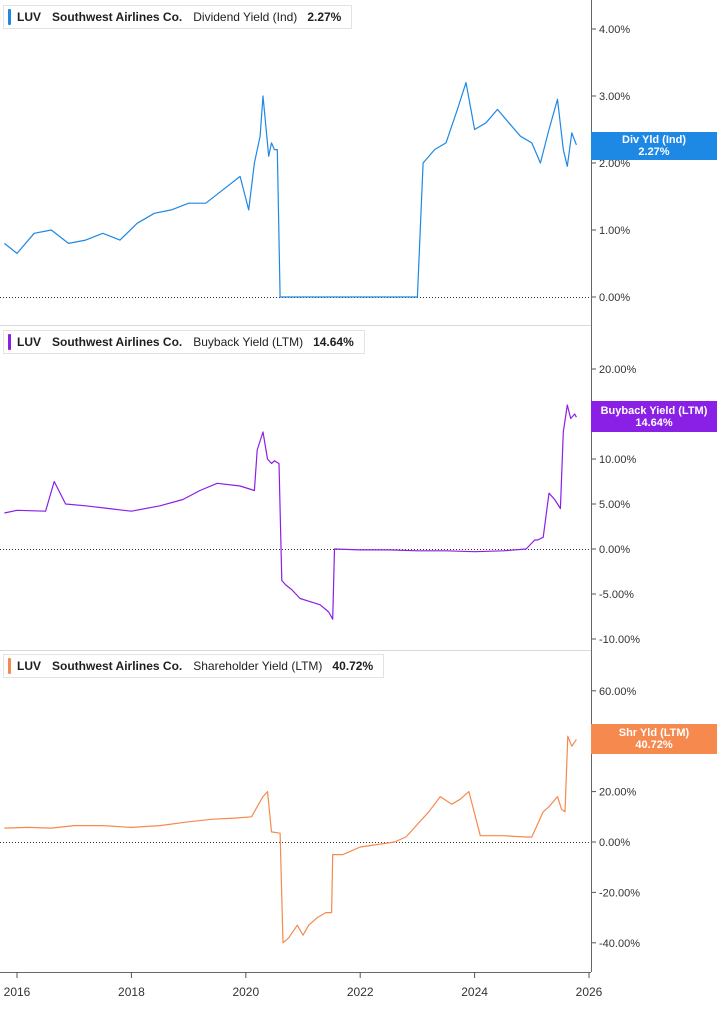 This screenshot has height=1010, width=717. I want to click on y-tick-label: 10.00%, so click(618, 460).